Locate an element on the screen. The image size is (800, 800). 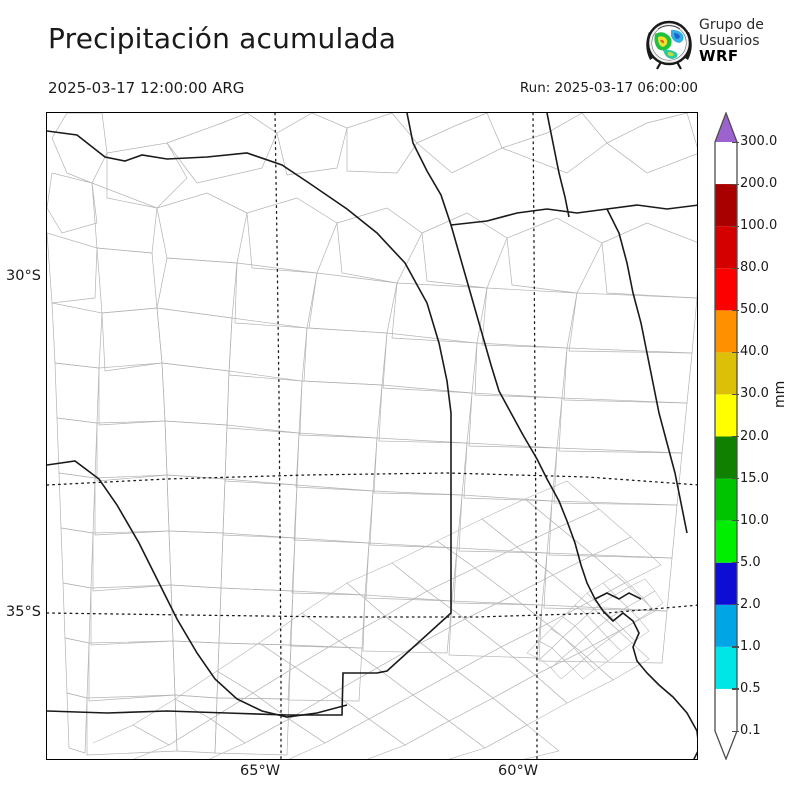
colorbar-tick-label: 80.0 is located at coordinates (754, 268).